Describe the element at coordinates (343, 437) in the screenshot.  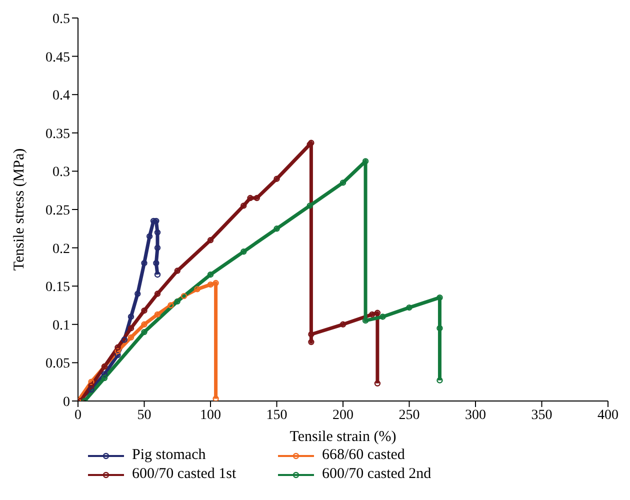
I see `x-axis-title: Tensile strain (%)` at that location.